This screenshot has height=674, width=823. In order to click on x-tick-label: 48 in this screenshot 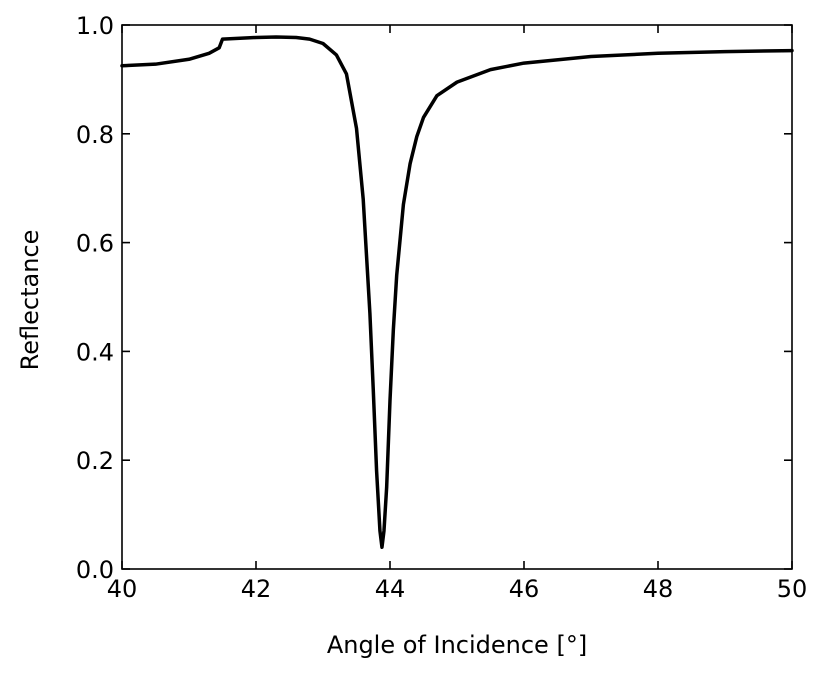, I will do `click(658, 589)`.